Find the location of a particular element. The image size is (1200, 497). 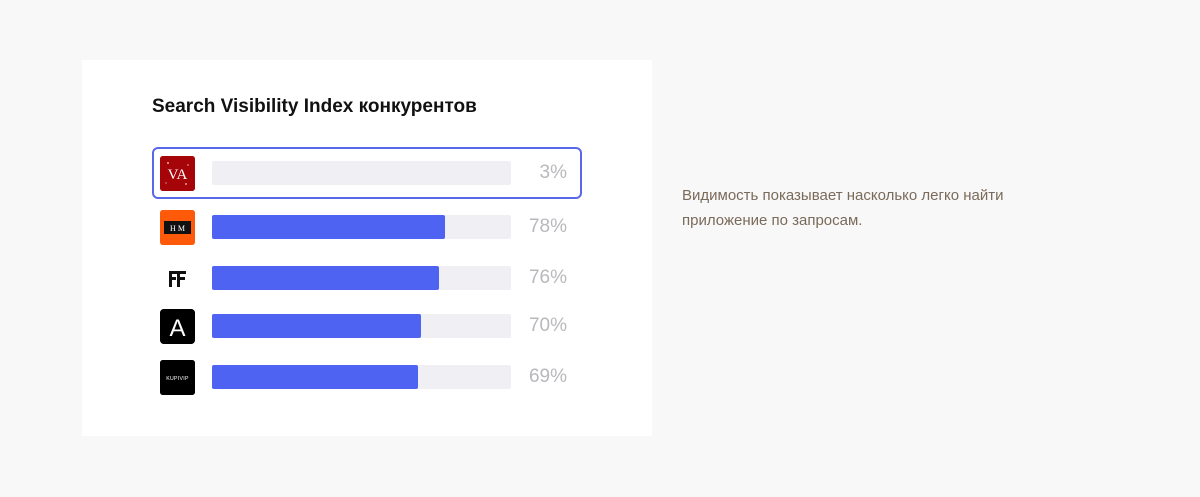

value-label: 78% is located at coordinates (547, 226).